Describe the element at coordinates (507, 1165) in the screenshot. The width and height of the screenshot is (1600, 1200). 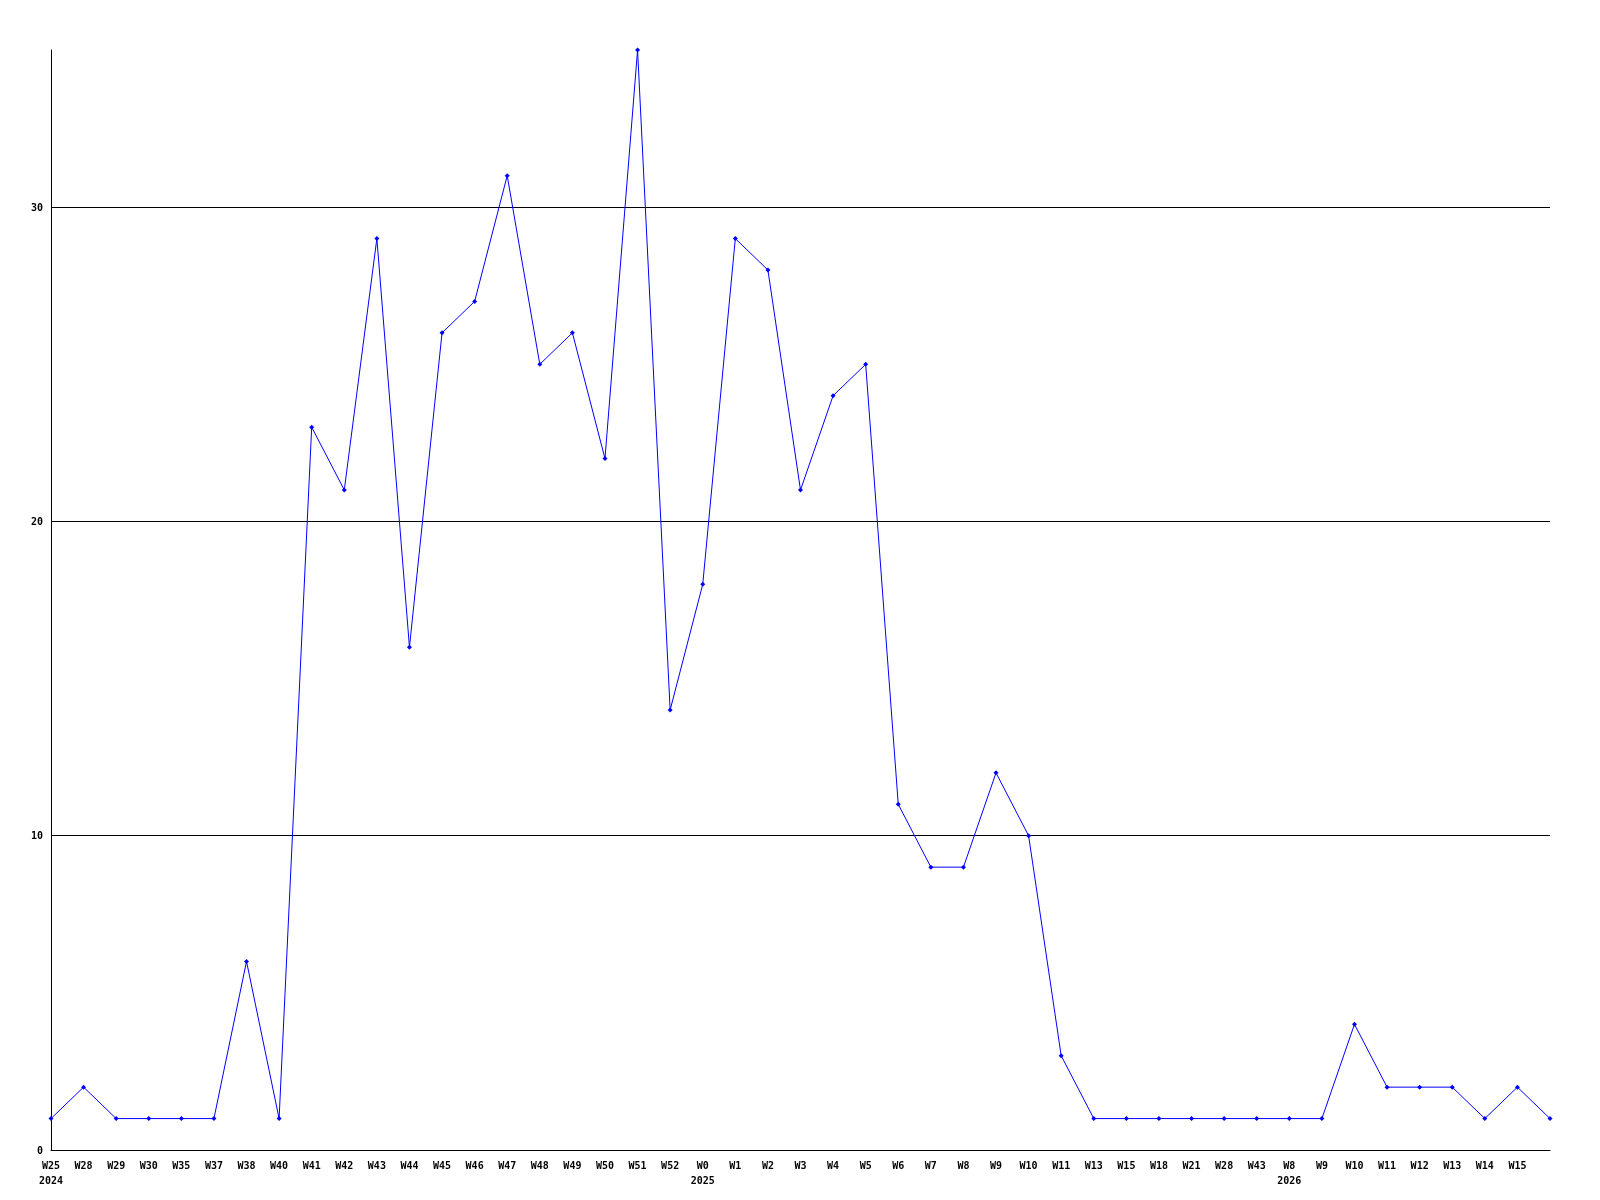
I see `x-tick-label: W47` at that location.